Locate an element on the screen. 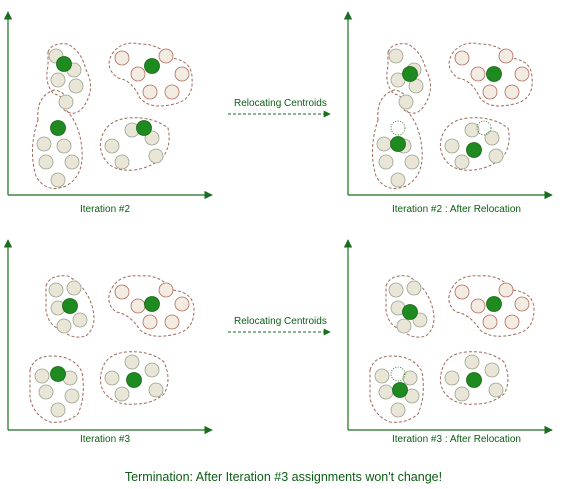  panel-caption: Iteration #2 : After Relocation is located at coordinates (456, 209).